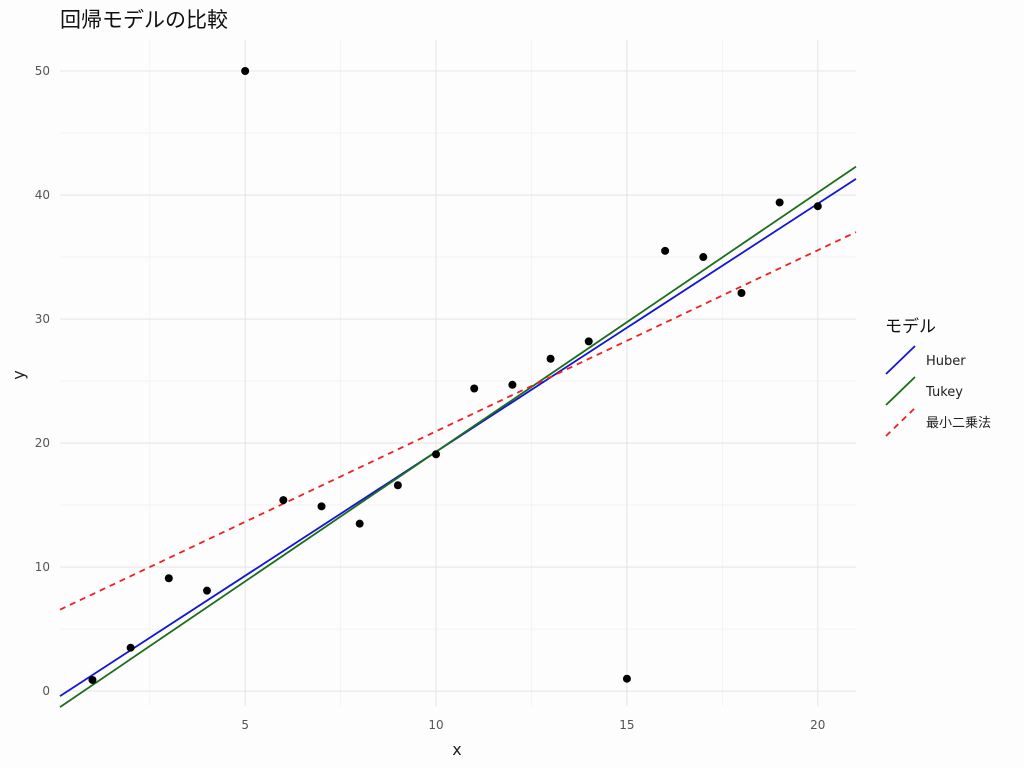  What do you see at coordinates (42, 71) in the screenshot?
I see `y-tick-label: 50` at bounding box center [42, 71].